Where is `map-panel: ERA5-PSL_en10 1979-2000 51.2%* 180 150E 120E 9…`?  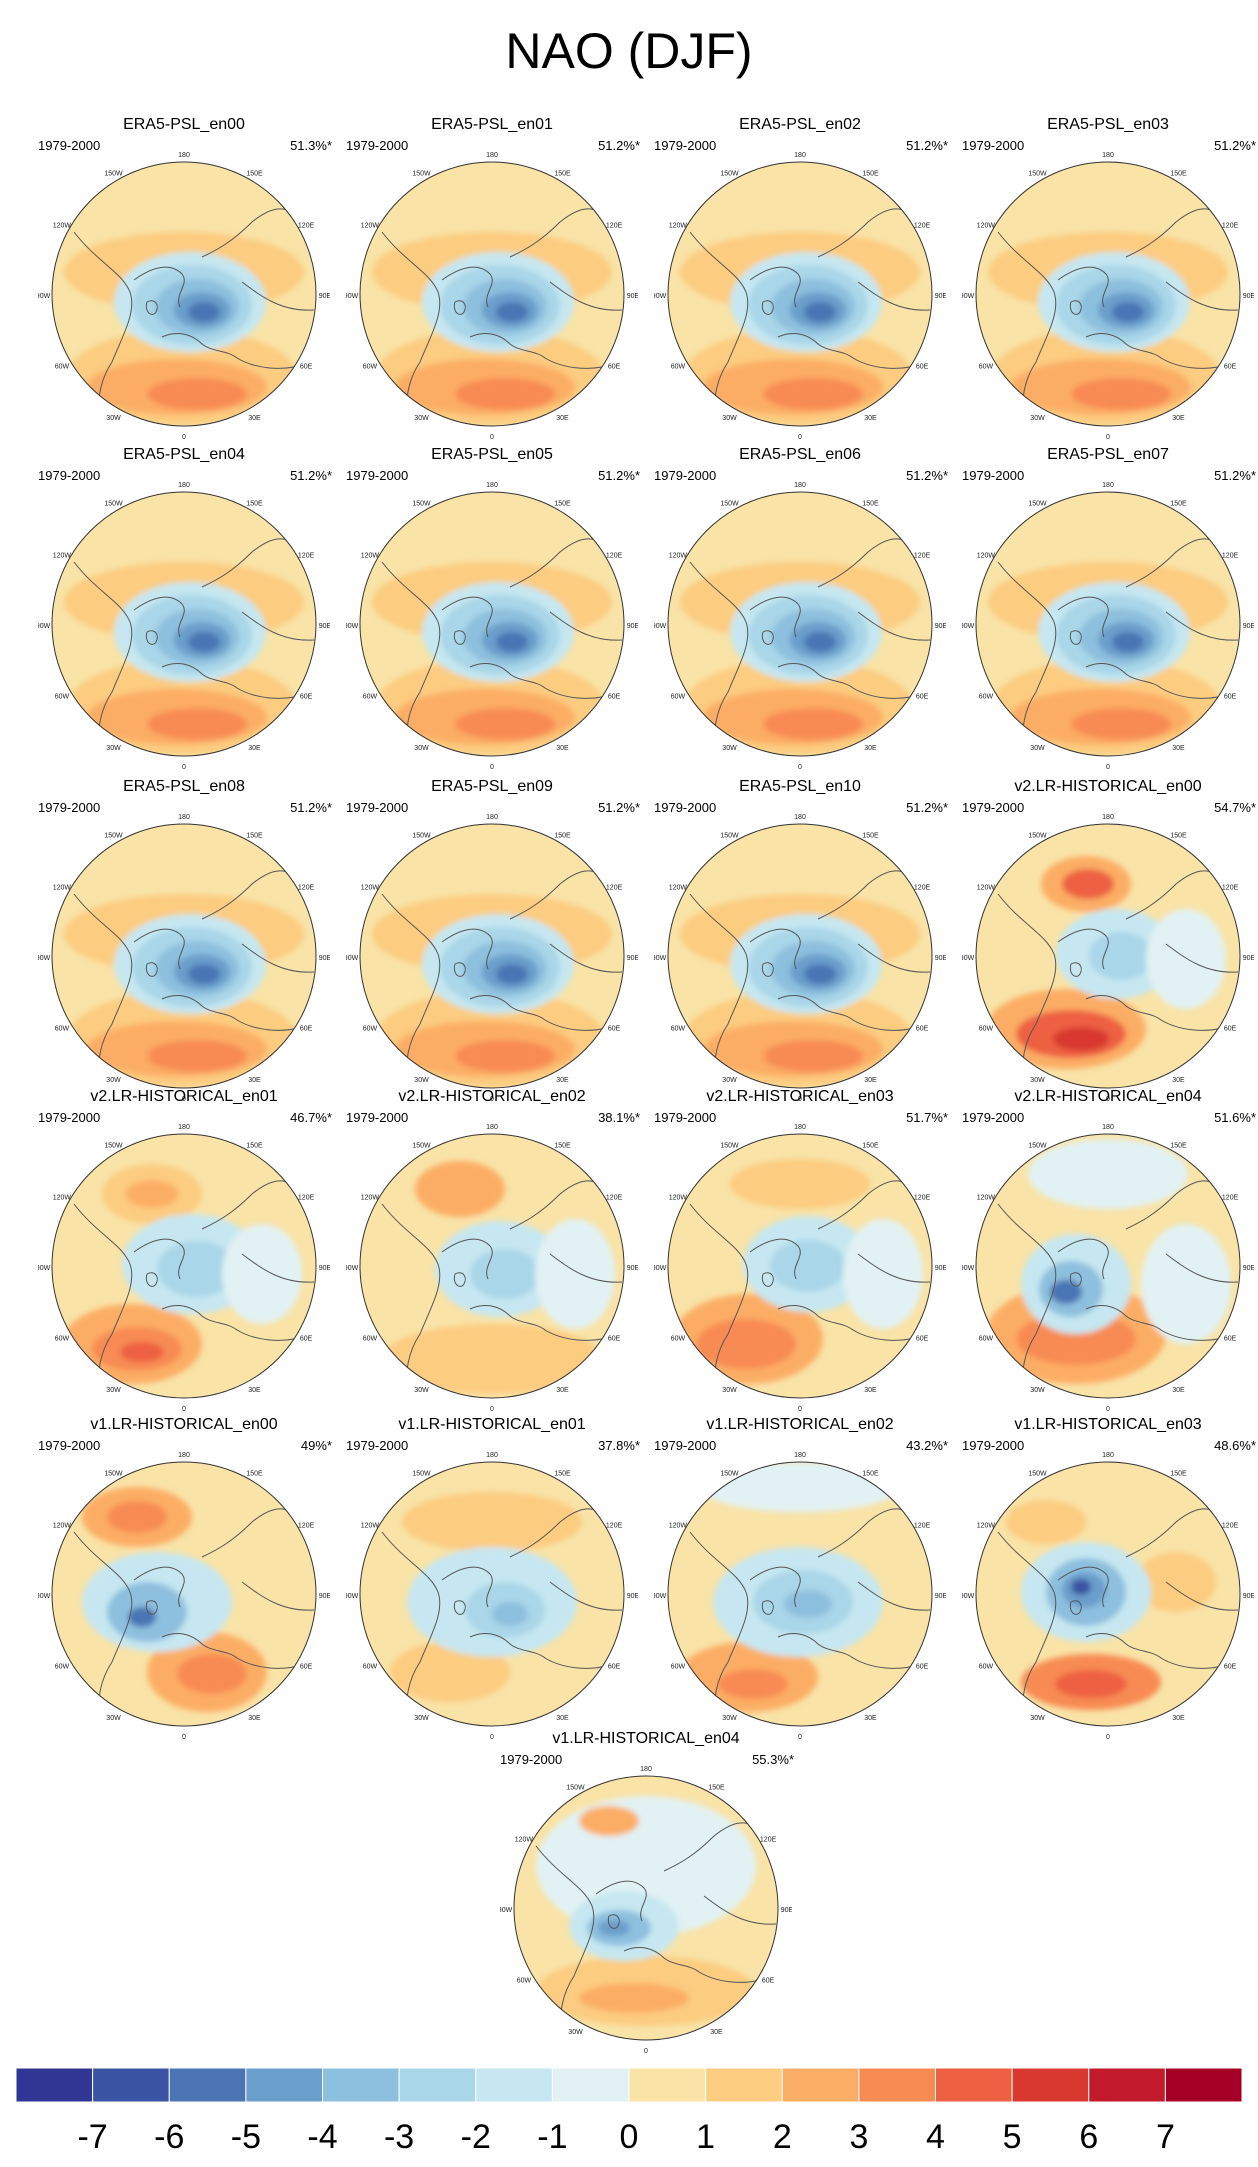 map-panel: ERA5-PSL_en10 1979-2000 51.2%* 180 150E 120E 9… is located at coordinates (800, 943).